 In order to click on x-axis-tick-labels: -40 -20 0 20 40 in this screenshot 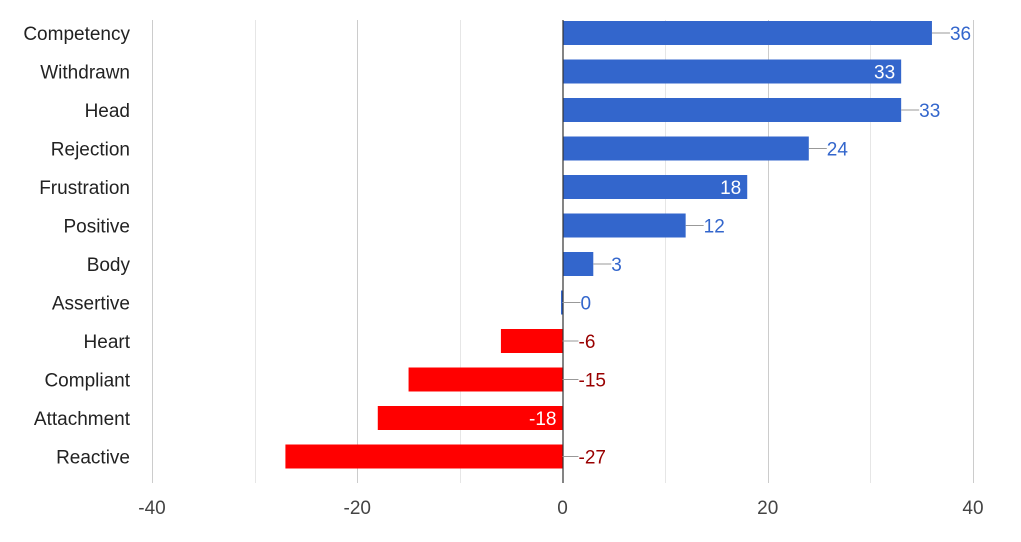, I will do `click(560, 508)`.